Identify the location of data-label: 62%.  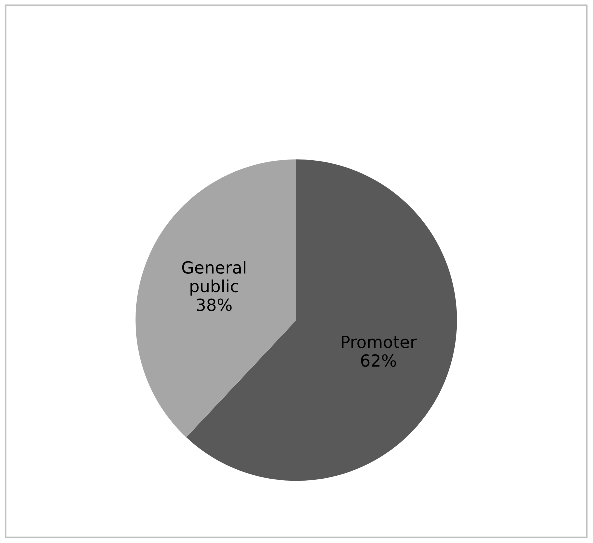
(378, 361).